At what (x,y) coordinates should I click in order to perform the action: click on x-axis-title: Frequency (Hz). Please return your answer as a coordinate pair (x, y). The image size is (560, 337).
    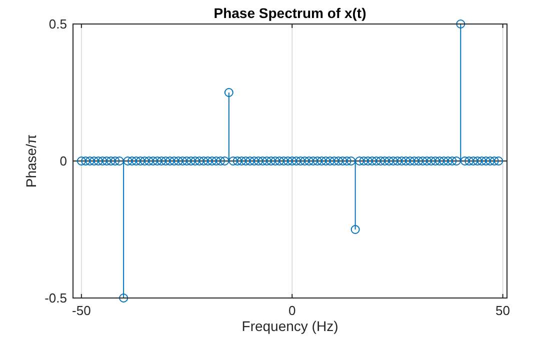
    Looking at the image, I should click on (290, 326).